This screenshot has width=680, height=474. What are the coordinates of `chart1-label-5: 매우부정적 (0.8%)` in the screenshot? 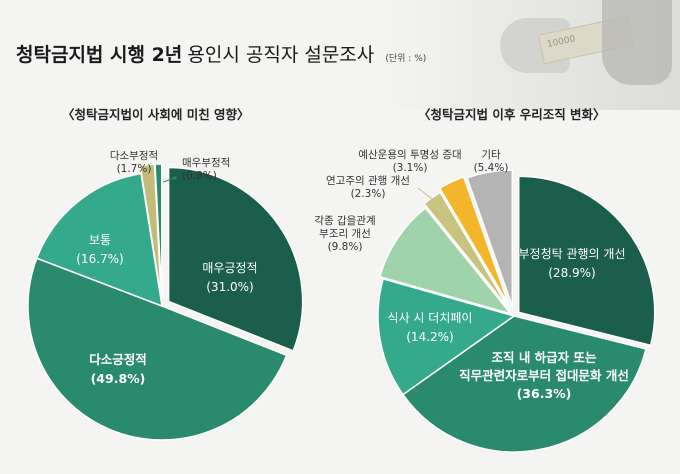 It's located at (206, 169).